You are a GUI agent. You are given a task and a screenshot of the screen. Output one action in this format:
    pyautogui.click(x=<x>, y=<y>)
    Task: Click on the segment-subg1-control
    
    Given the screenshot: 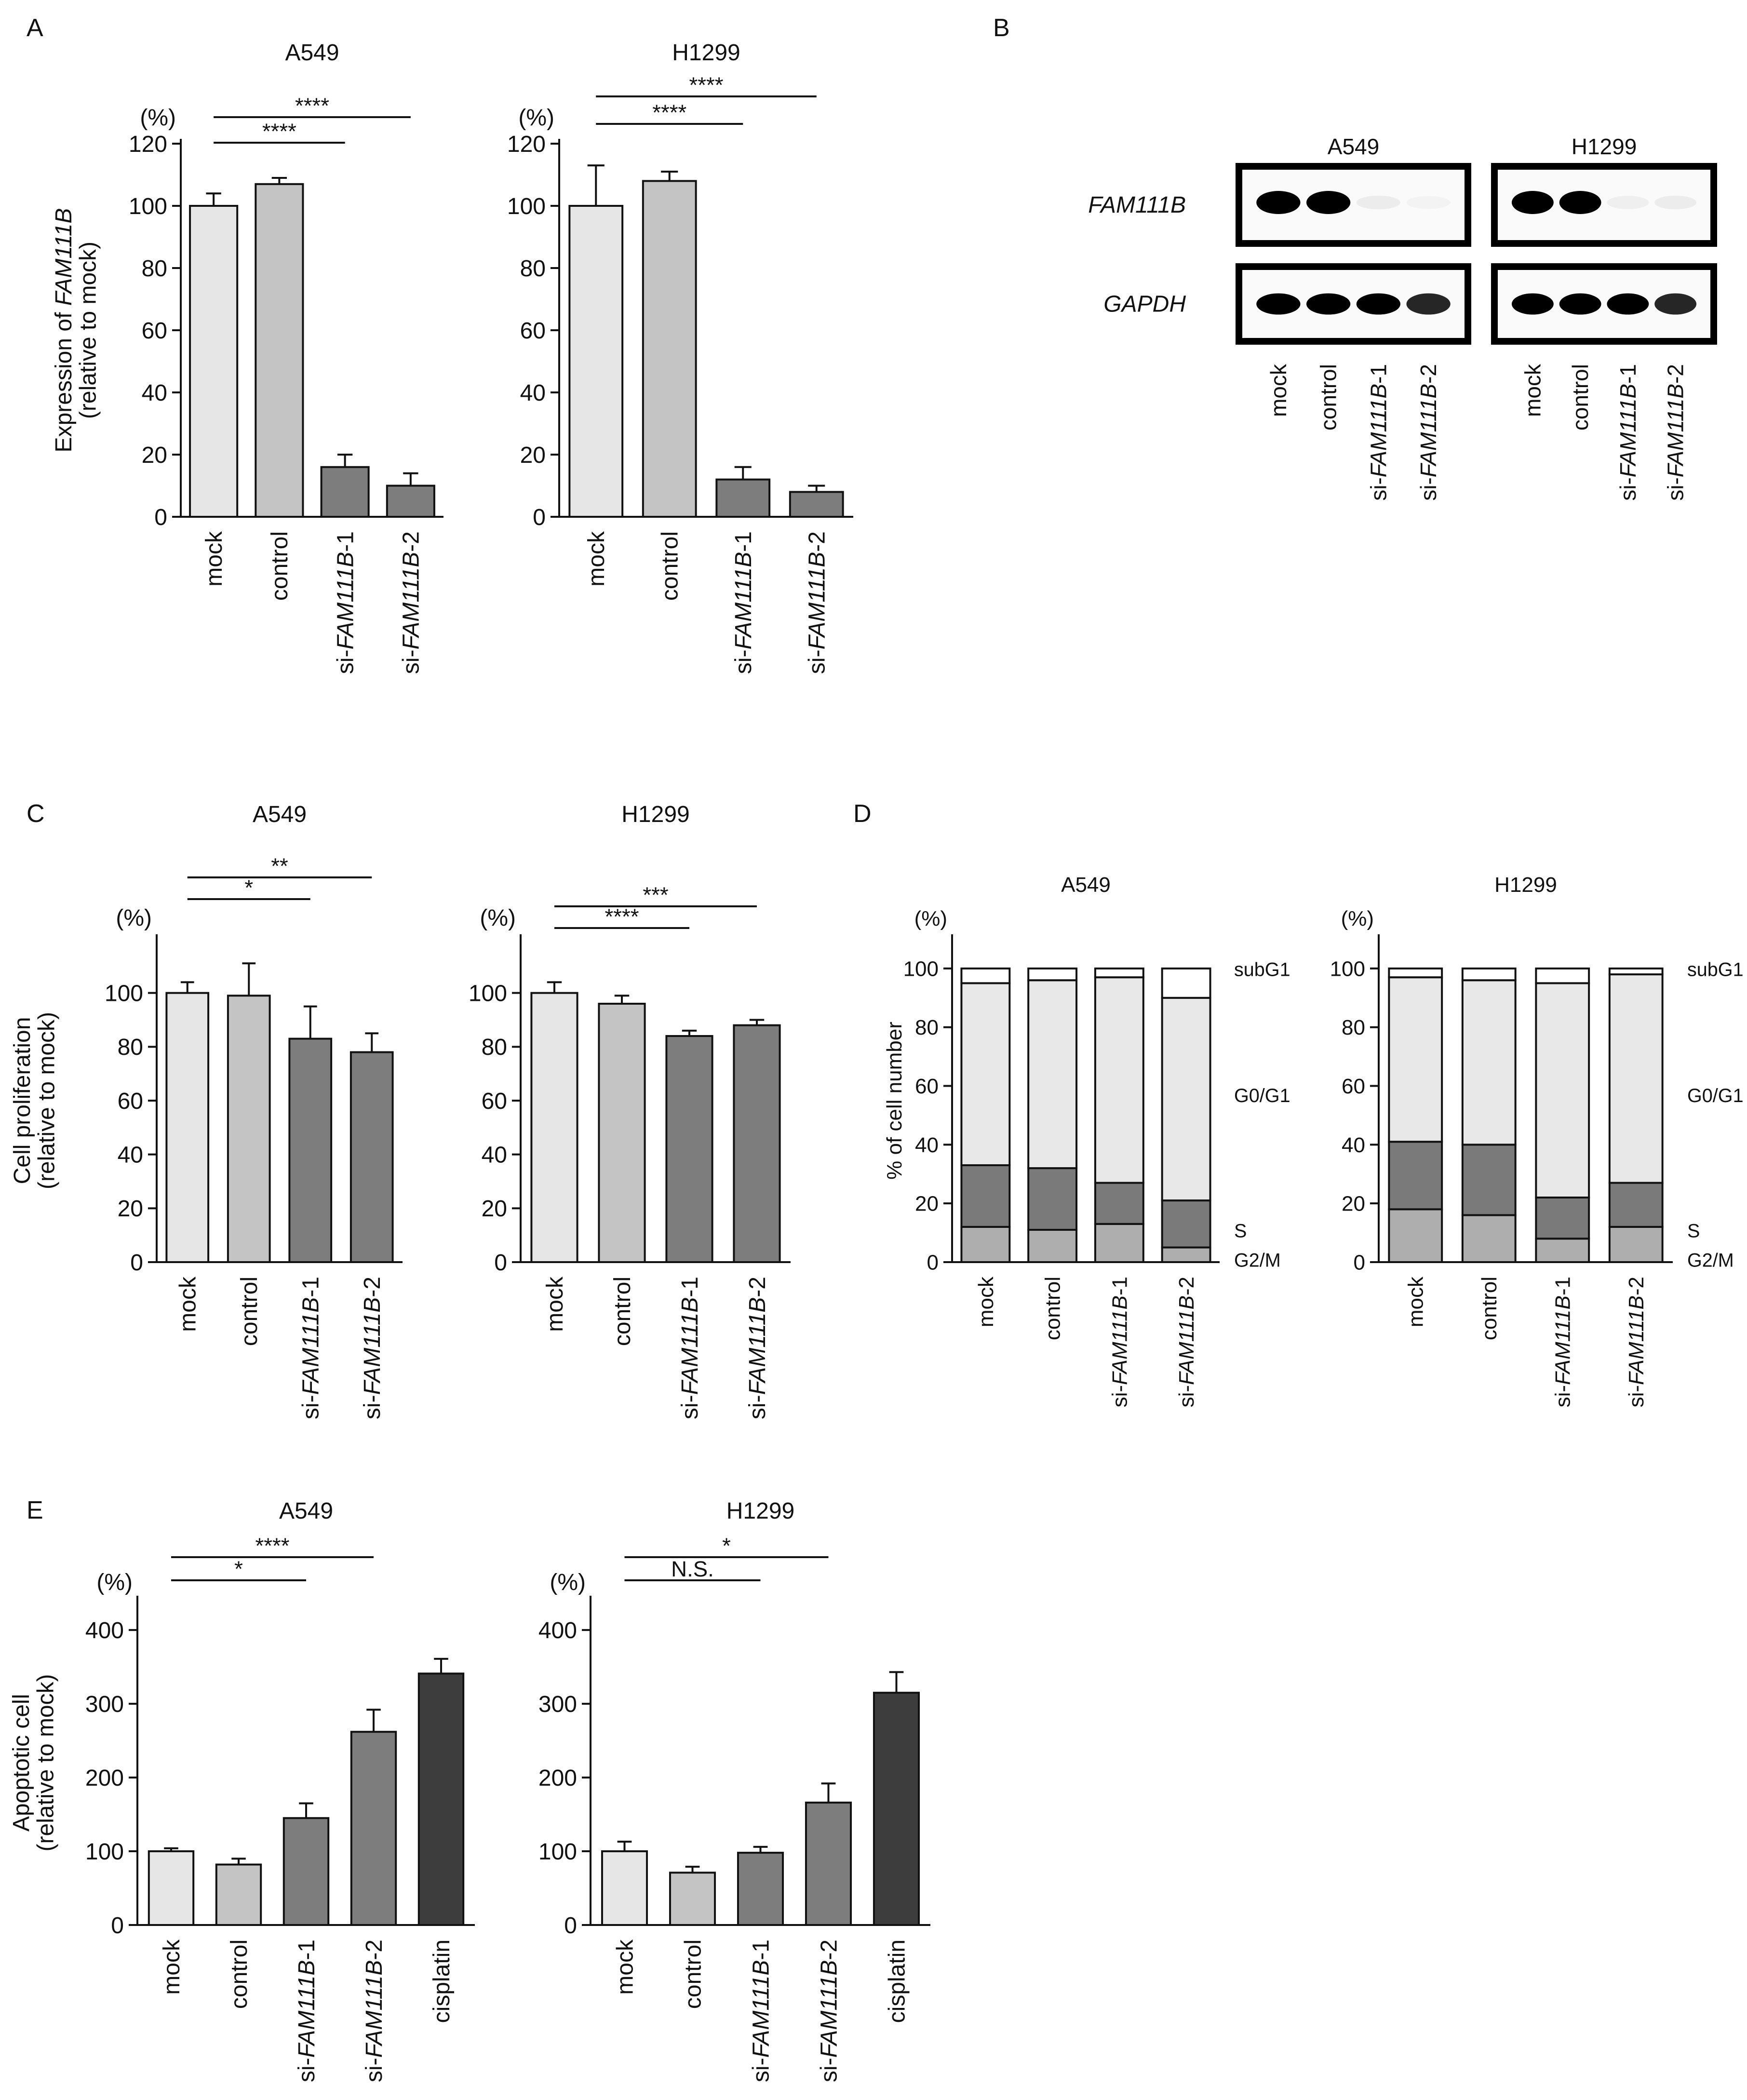 What is the action you would take?
    pyautogui.click(x=1489, y=974)
    